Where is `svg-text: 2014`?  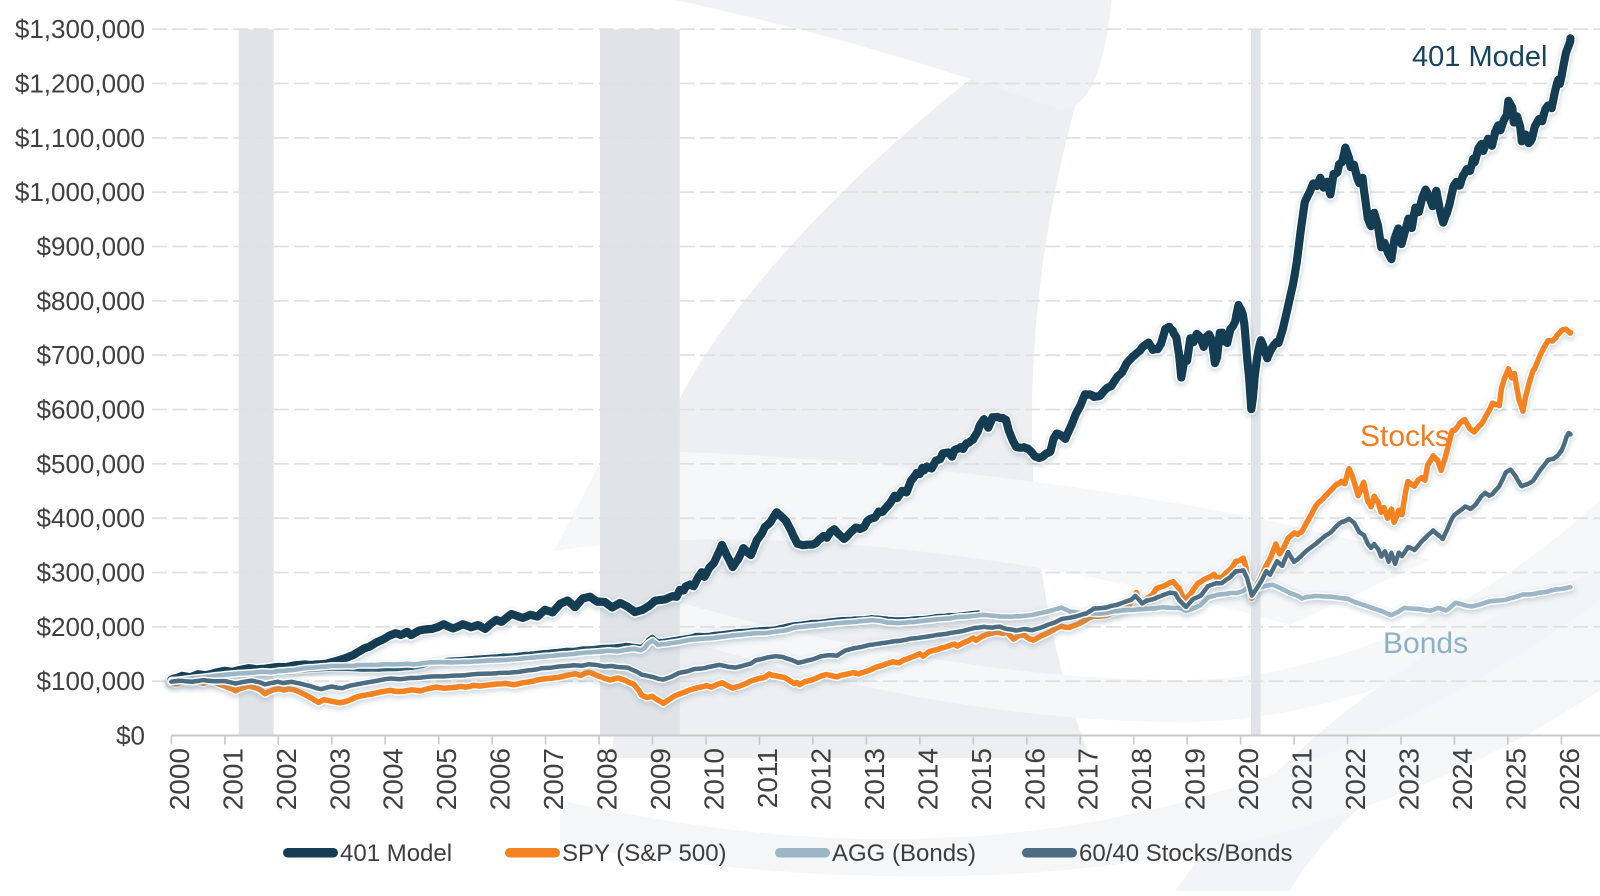
svg-text: 2014 is located at coordinates (927, 779).